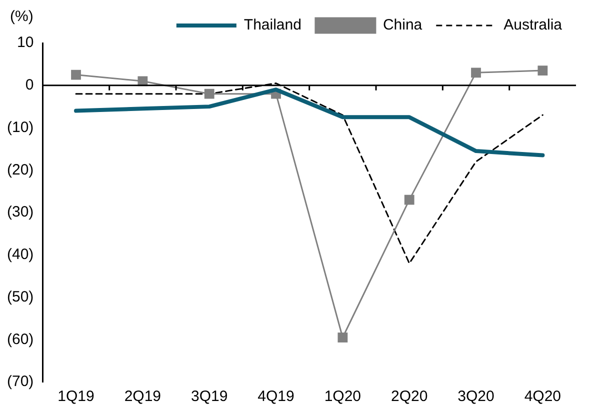  I want to click on y-tick-label: (20), so click(20, 169).